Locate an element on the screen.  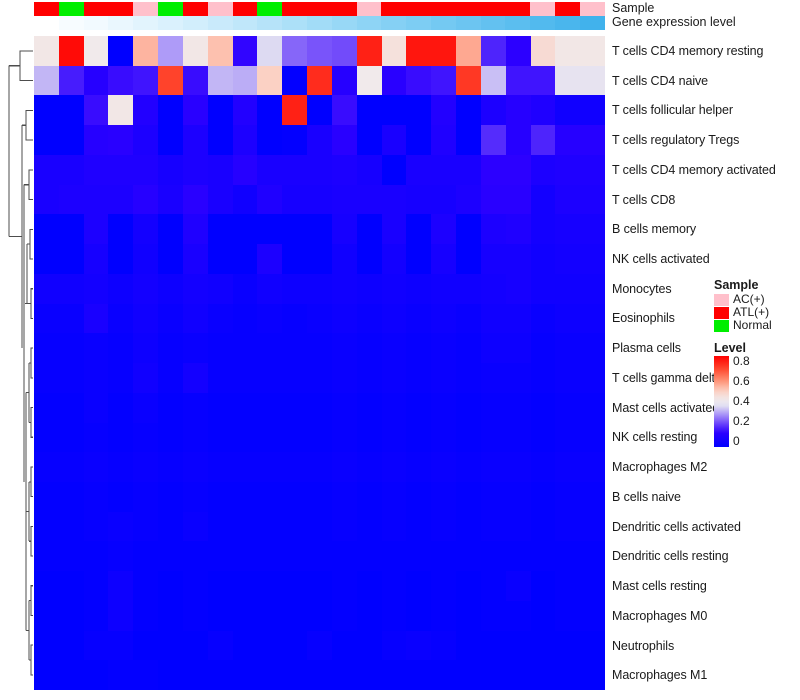
level-tick-label: 0.8 is located at coordinates (741, 361).